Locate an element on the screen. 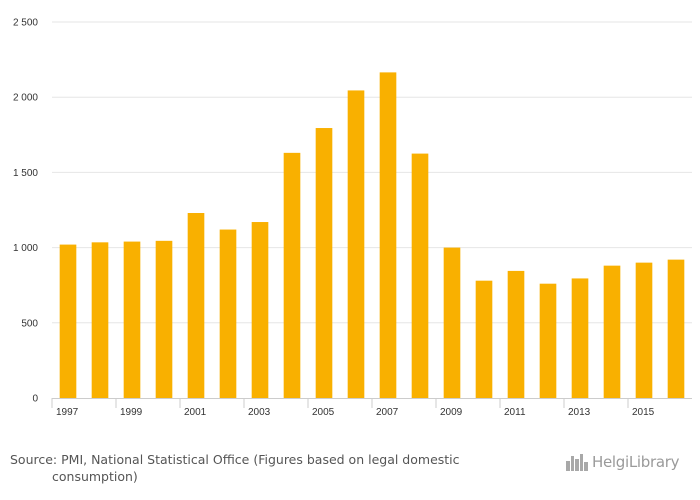 The width and height of the screenshot is (700, 500). y-tick-label: 2 000 is located at coordinates (25, 98).